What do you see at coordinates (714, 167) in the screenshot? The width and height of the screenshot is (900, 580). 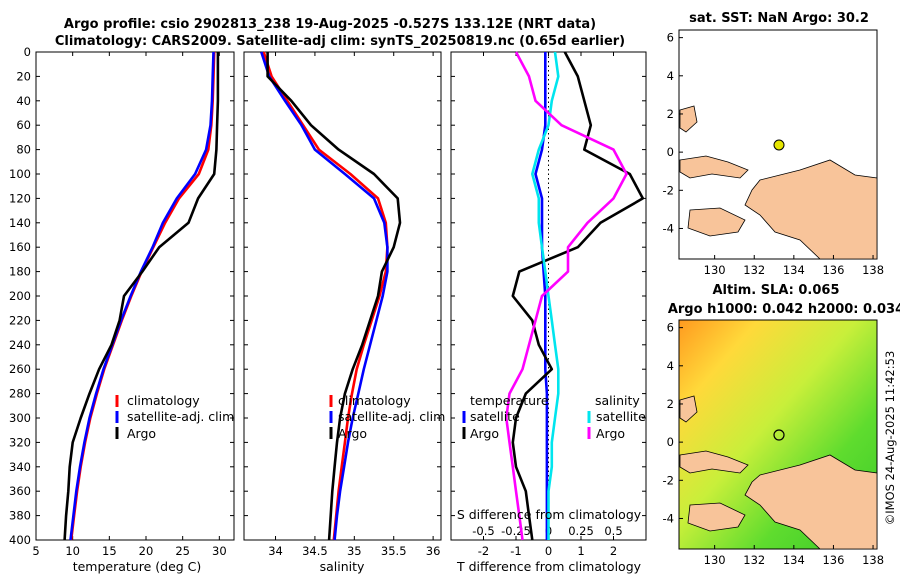 I see `sst-land-islands` at bounding box center [714, 167].